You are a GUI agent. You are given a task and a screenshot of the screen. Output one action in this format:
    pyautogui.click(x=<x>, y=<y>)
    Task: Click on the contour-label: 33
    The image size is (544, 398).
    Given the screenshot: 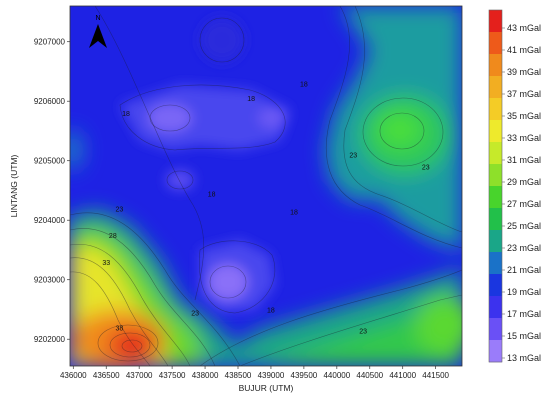 What is the action you would take?
    pyautogui.click(x=106, y=263)
    